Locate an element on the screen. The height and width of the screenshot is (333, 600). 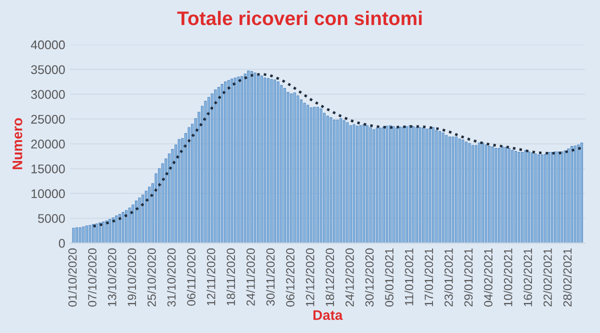
x-axis-title: Data is located at coordinates (328, 315).